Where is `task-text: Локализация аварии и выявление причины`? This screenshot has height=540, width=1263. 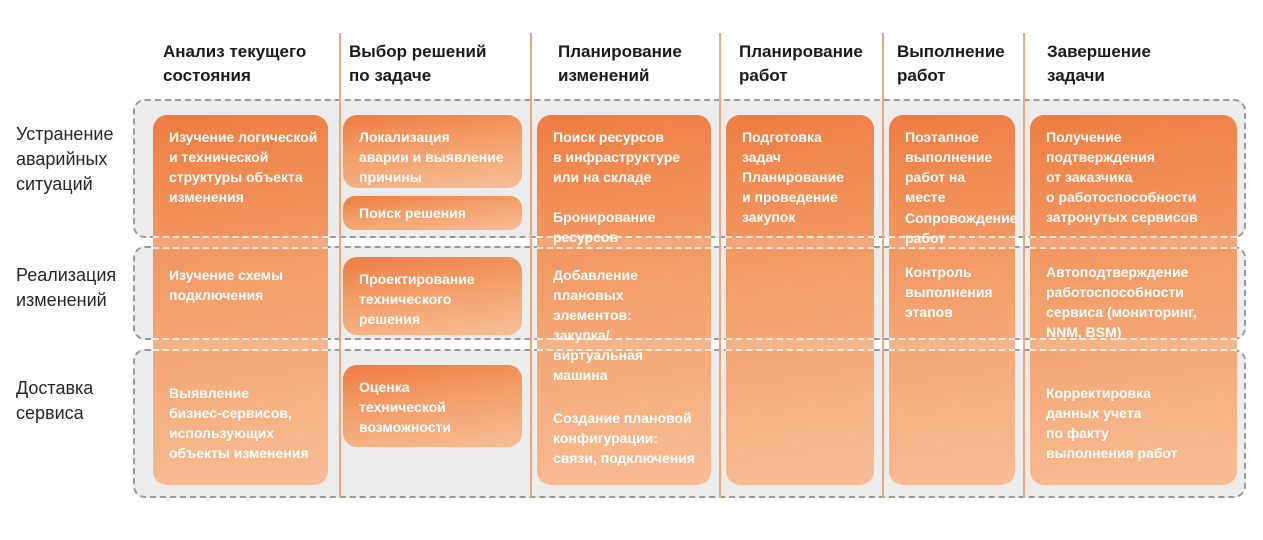 task-text: Локализация аварии и выявление причины is located at coordinates (431, 157).